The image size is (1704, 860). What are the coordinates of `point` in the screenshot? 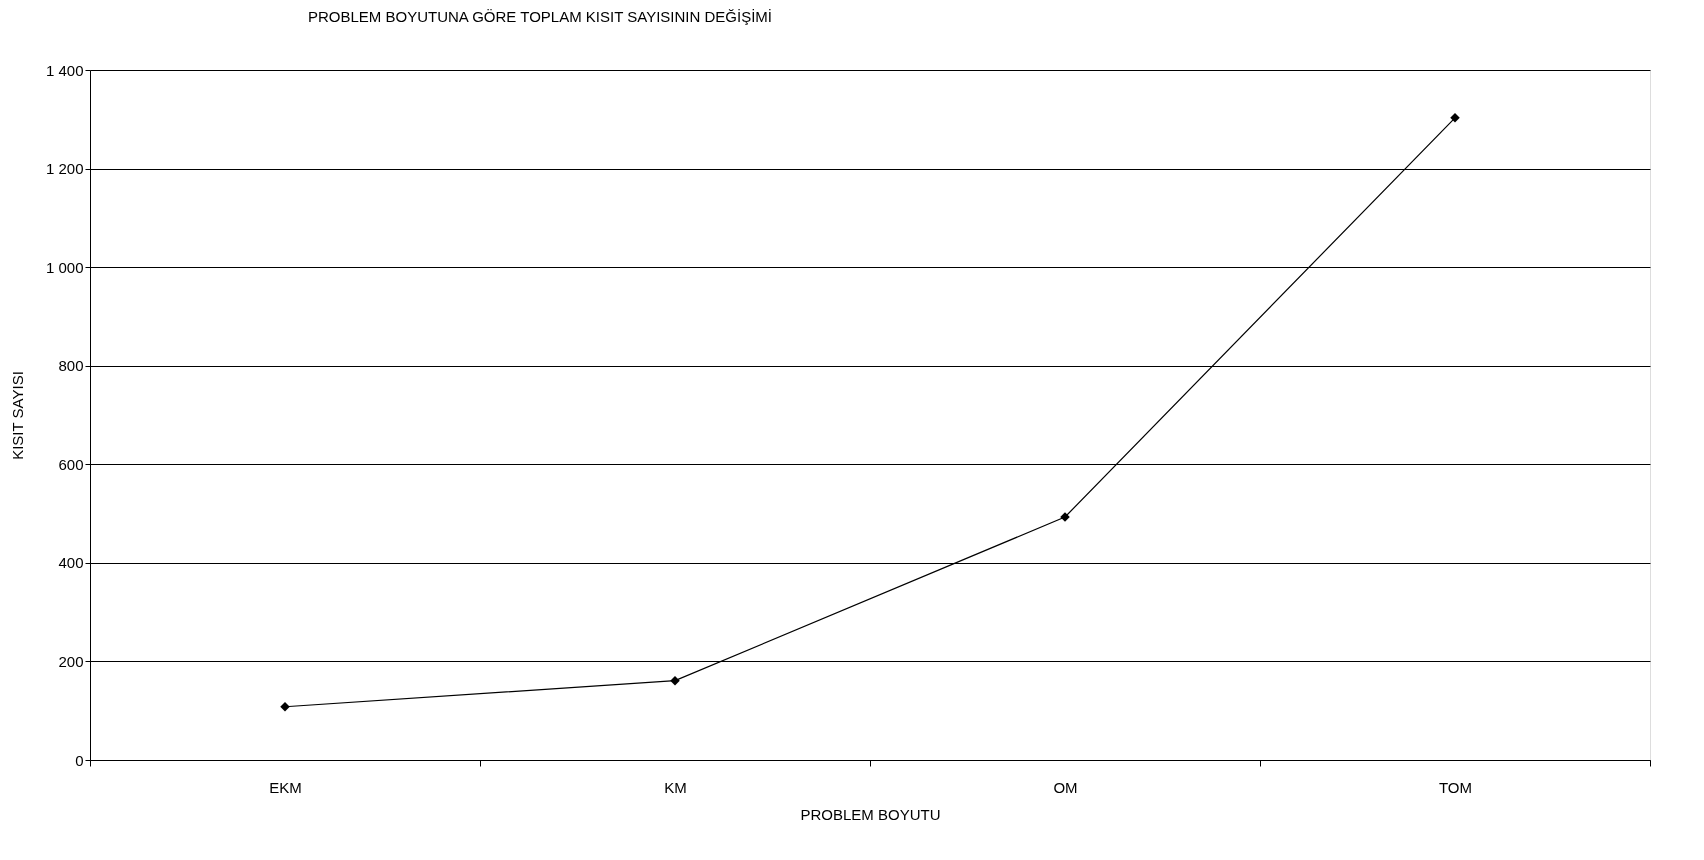 It's located at (675, 680).